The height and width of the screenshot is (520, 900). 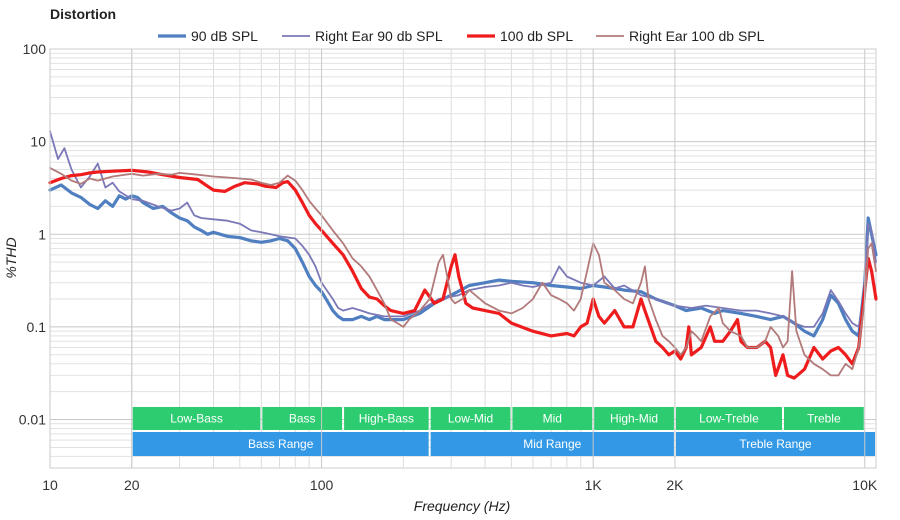 I want to click on y-tick-label: 0.1, so click(x=37, y=327).